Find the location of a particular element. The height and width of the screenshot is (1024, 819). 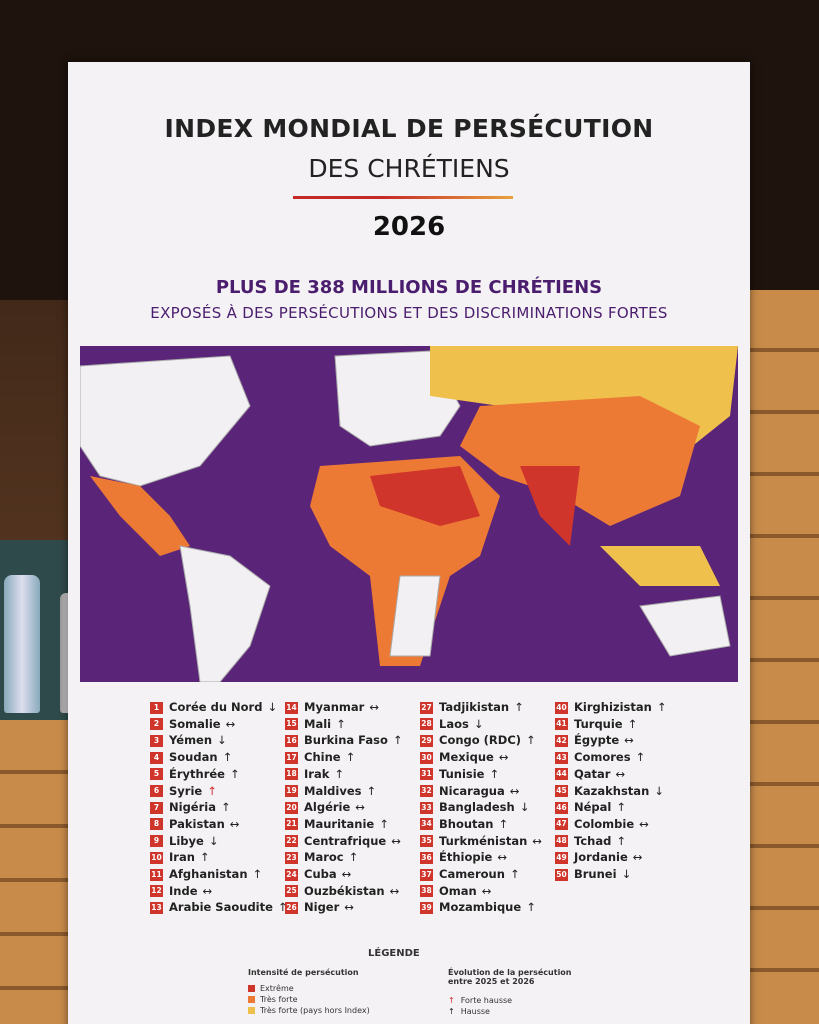

rank-badge: 29 is located at coordinates (426, 740).